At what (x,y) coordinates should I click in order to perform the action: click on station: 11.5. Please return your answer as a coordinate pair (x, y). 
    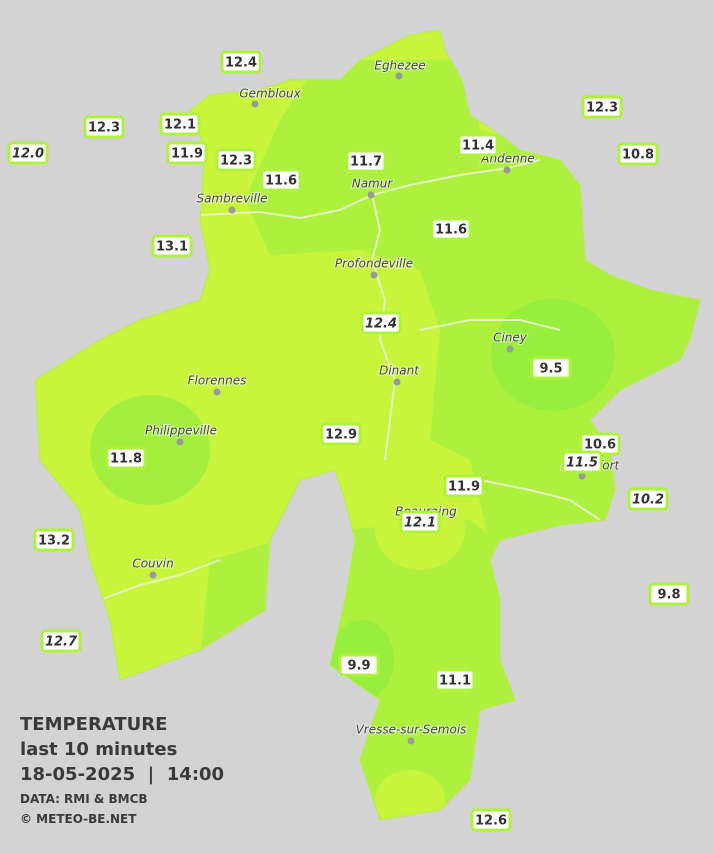
    Looking at the image, I should click on (582, 462).